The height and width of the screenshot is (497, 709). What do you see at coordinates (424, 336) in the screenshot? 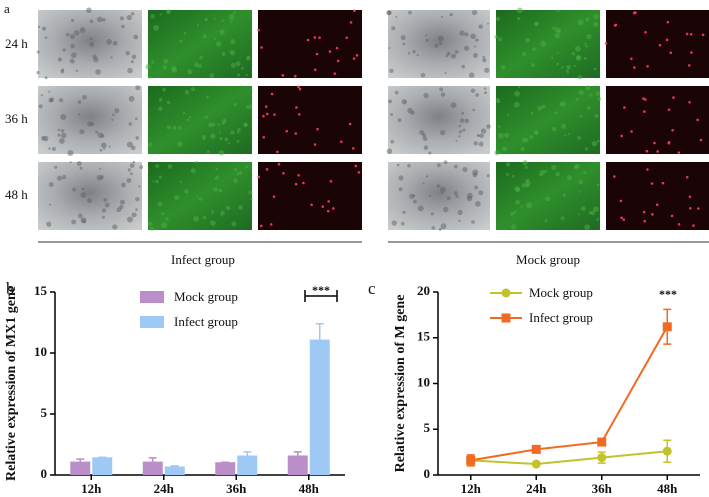
I see `y-tick-label: 15` at bounding box center [424, 336].